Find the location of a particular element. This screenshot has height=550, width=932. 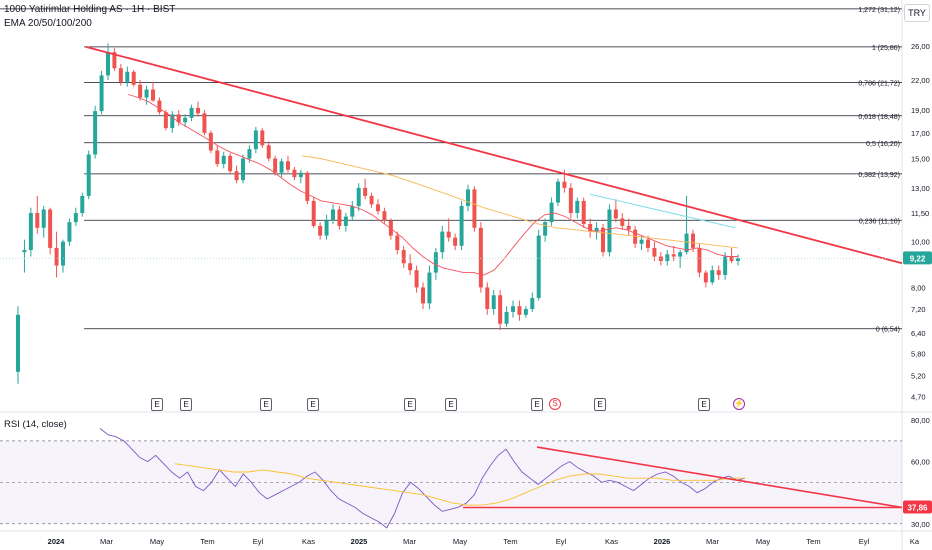

time-tick-label: Tem is located at coordinates (510, 541).